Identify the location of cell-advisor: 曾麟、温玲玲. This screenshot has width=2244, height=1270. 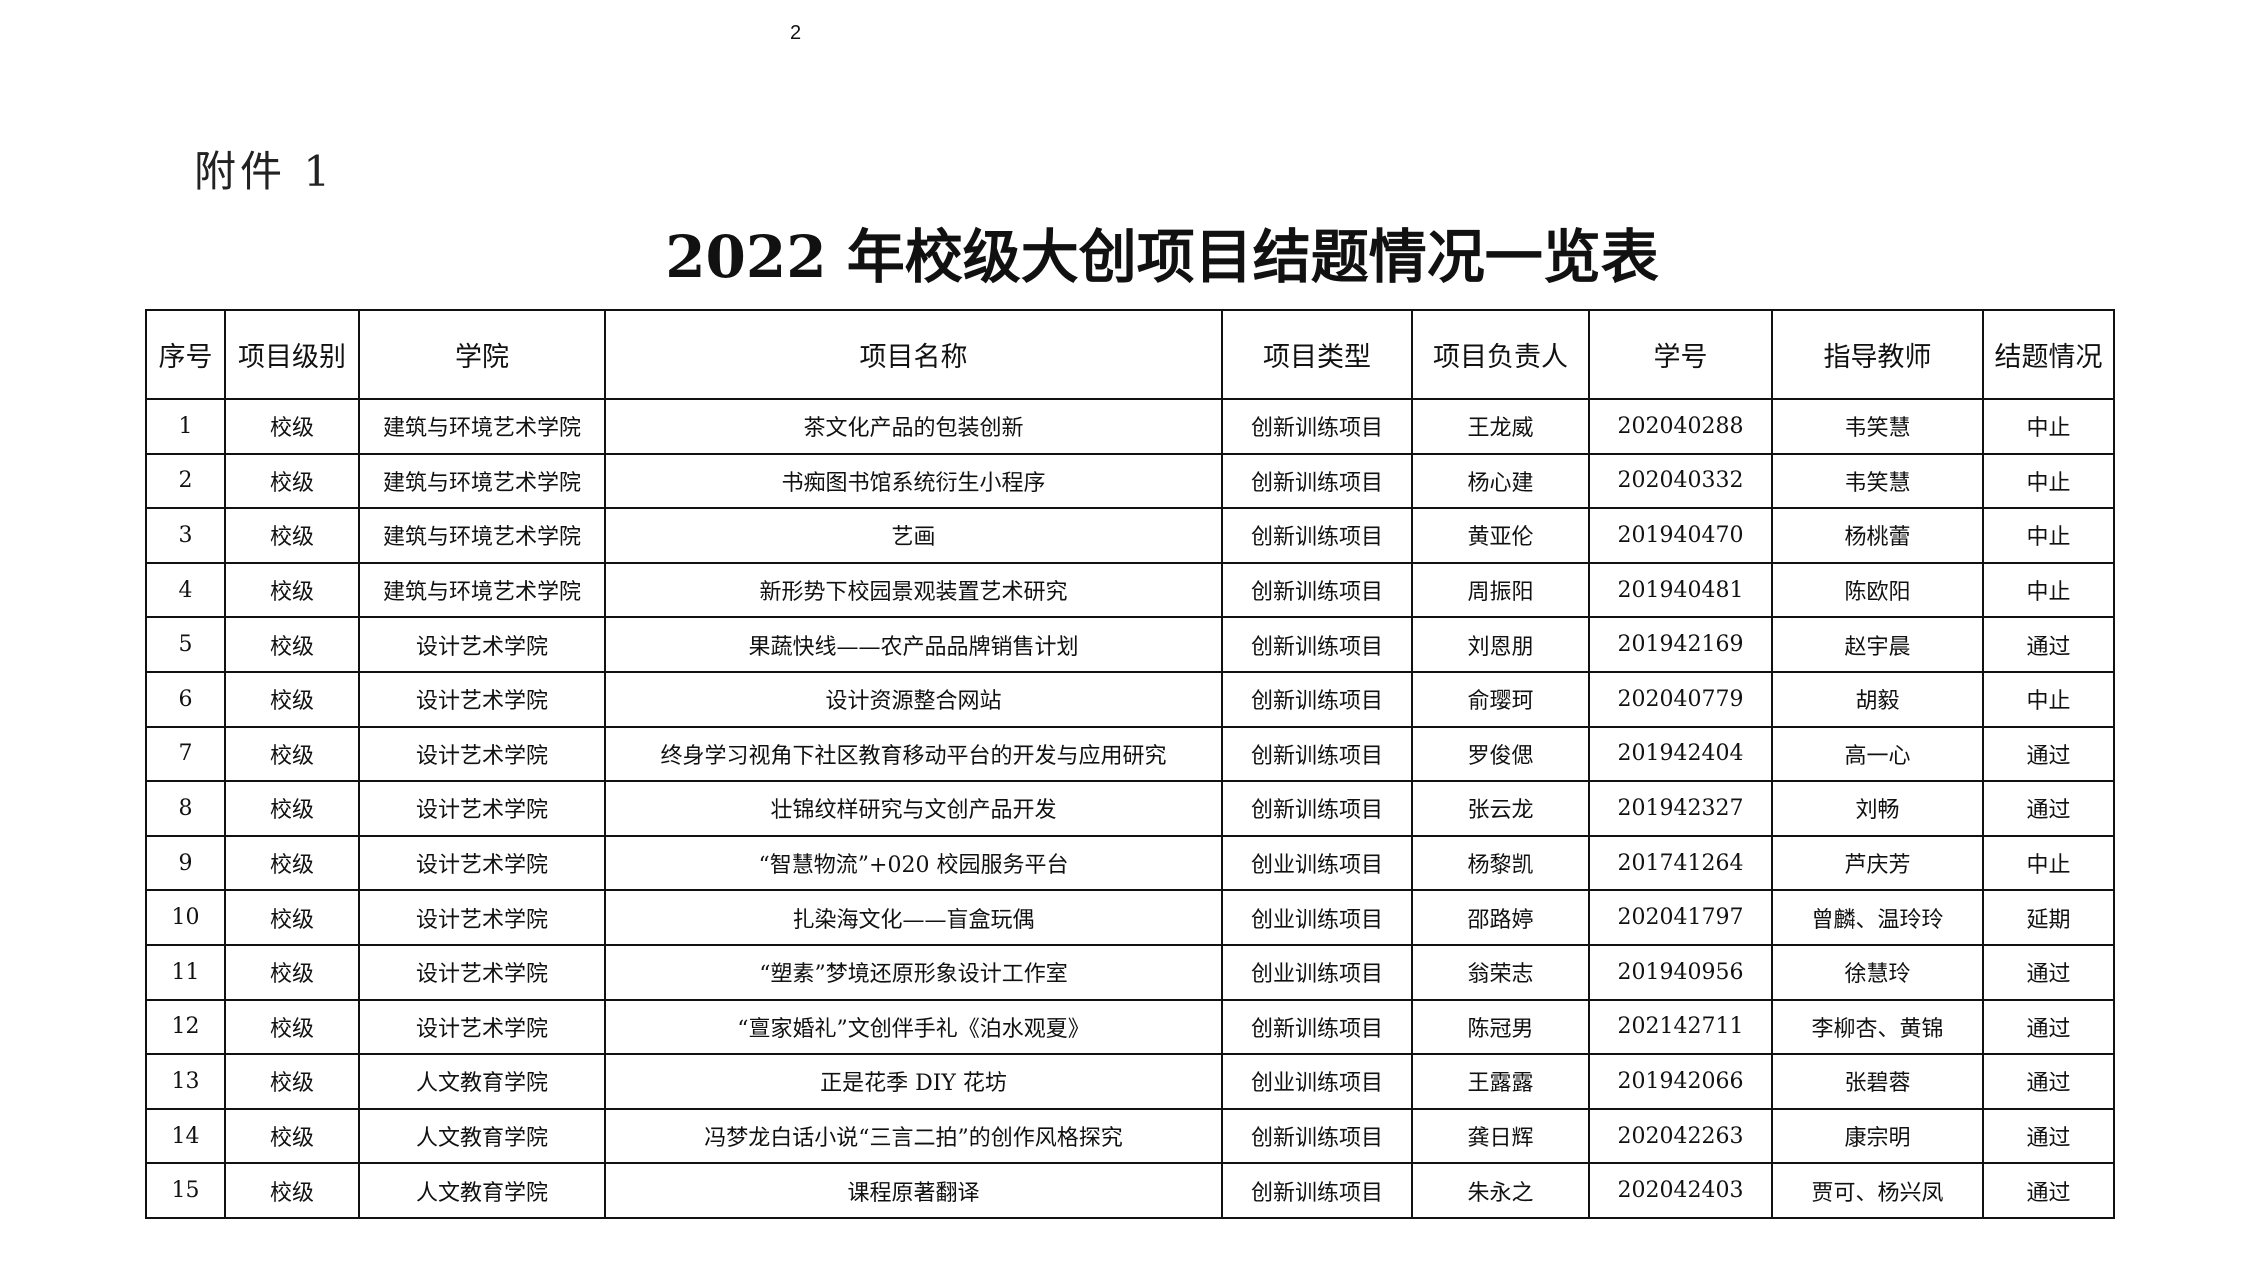
(1877, 917).